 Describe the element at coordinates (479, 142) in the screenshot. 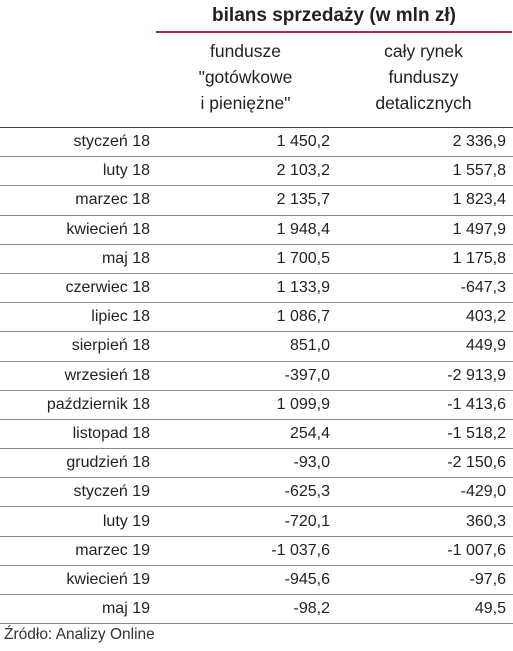

I see `retail-market-value-cell: 2 336,9` at that location.